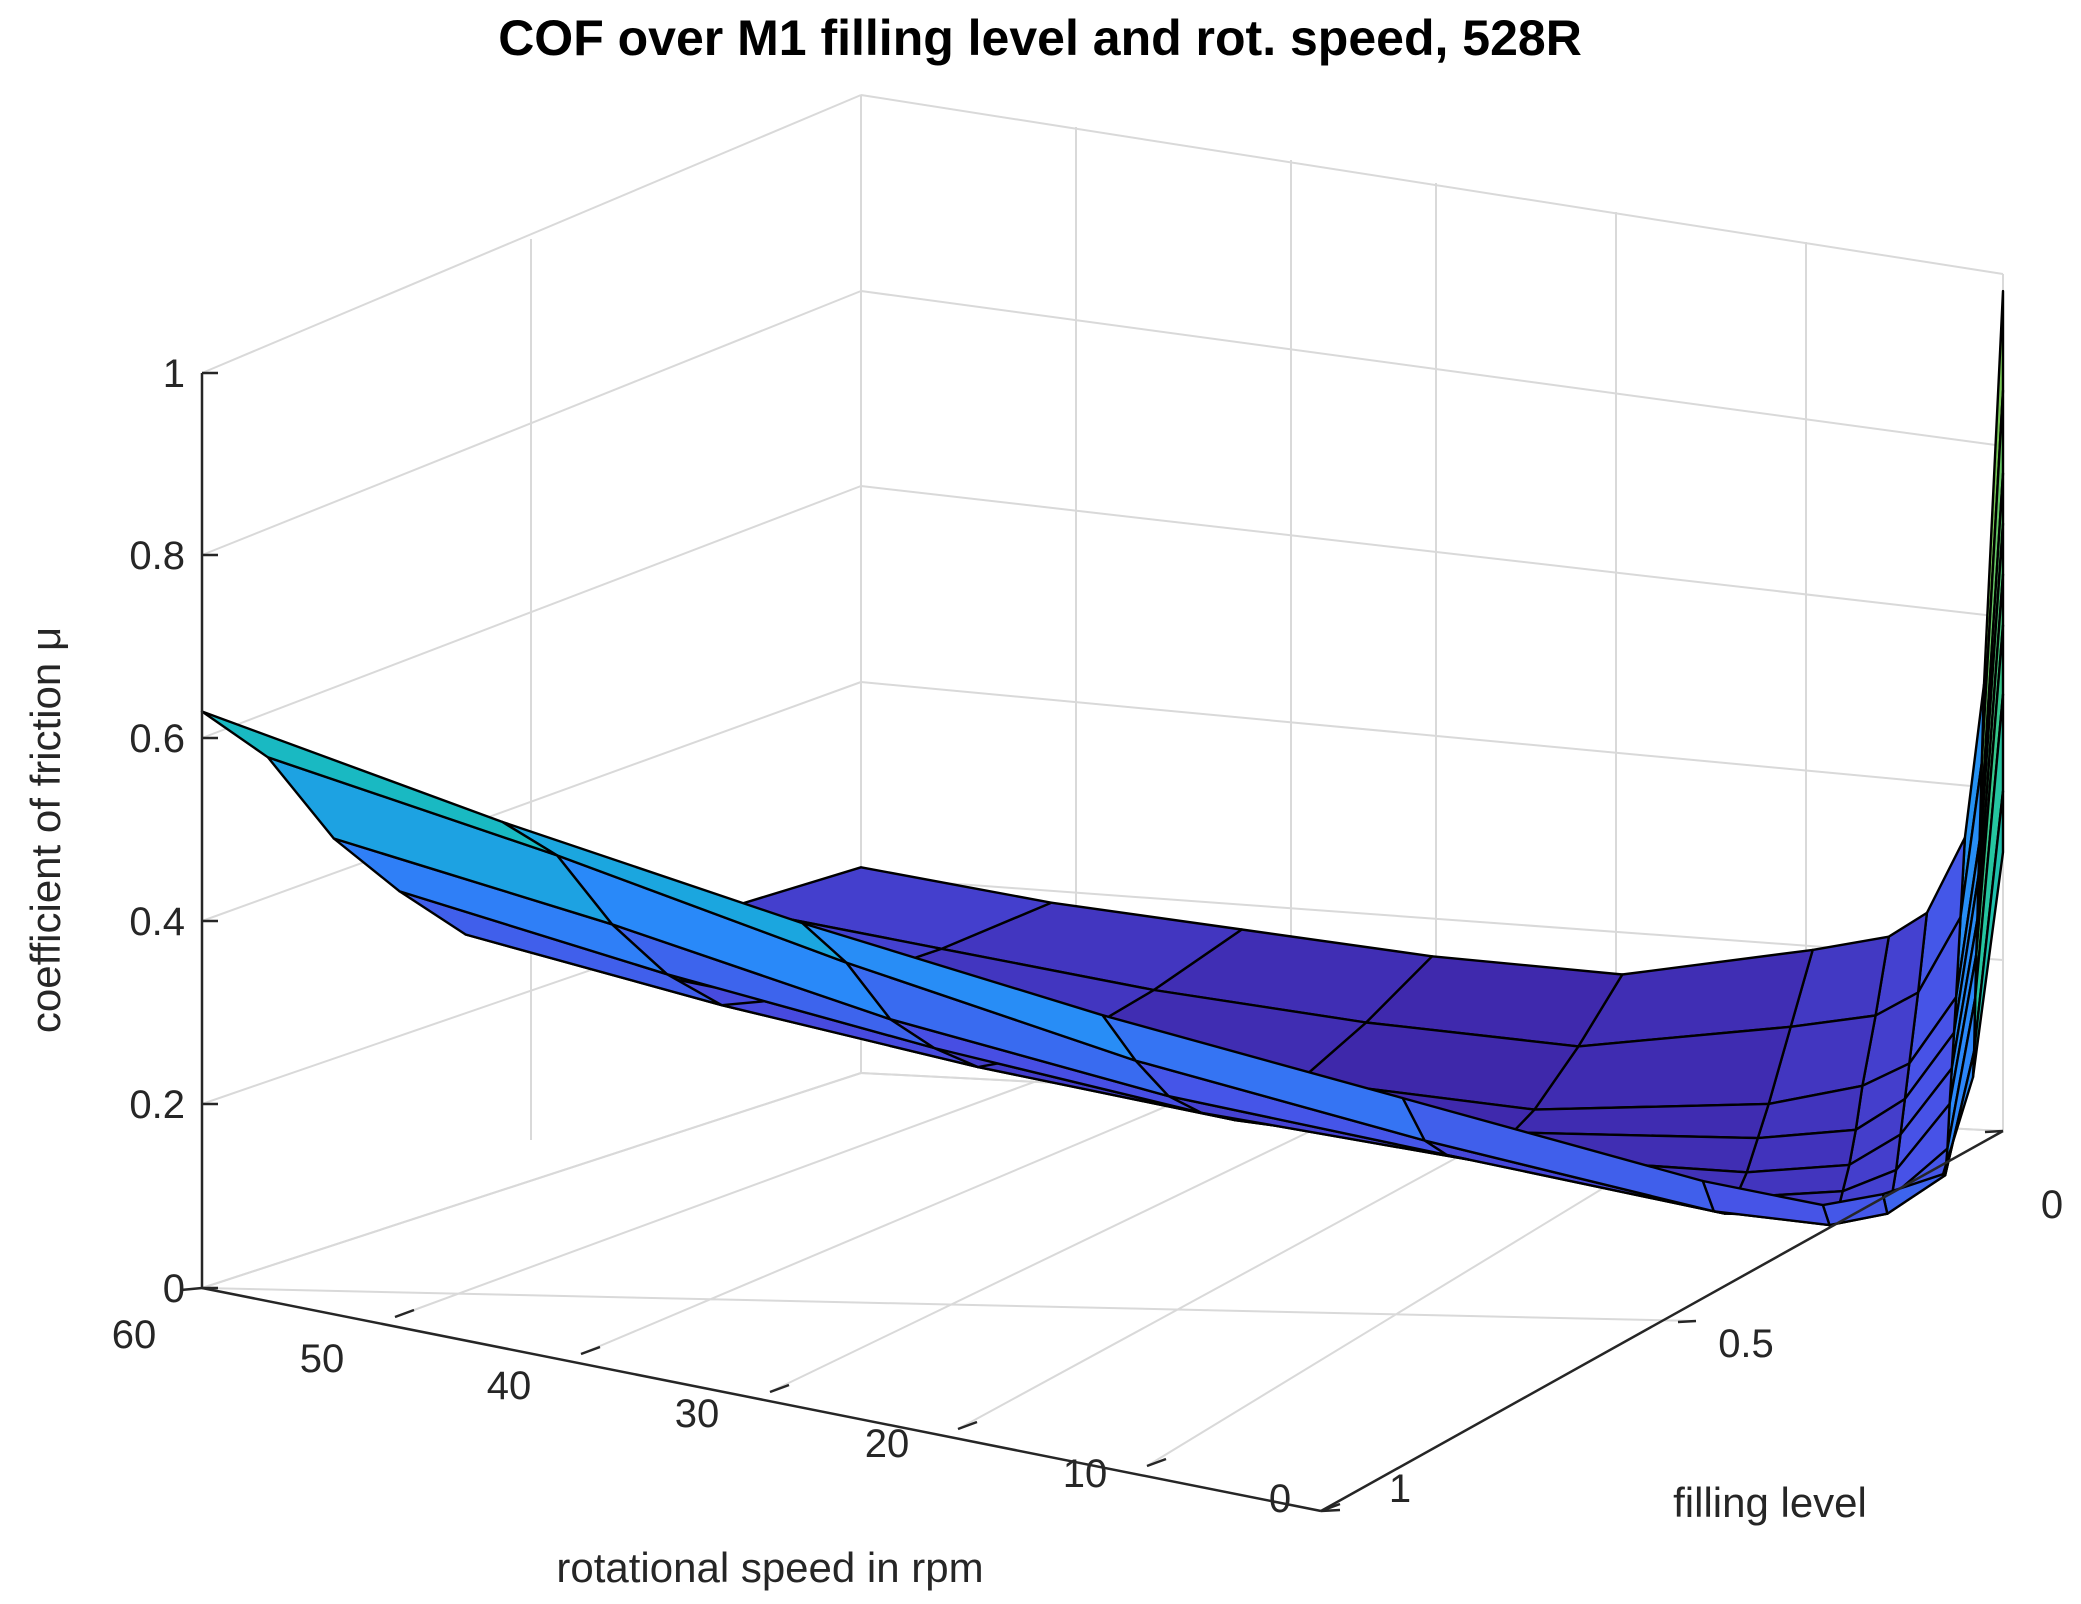 The height and width of the screenshot is (1604, 2081). Describe the element at coordinates (697, 1414) in the screenshot. I see `x-tick-label: 30` at that location.